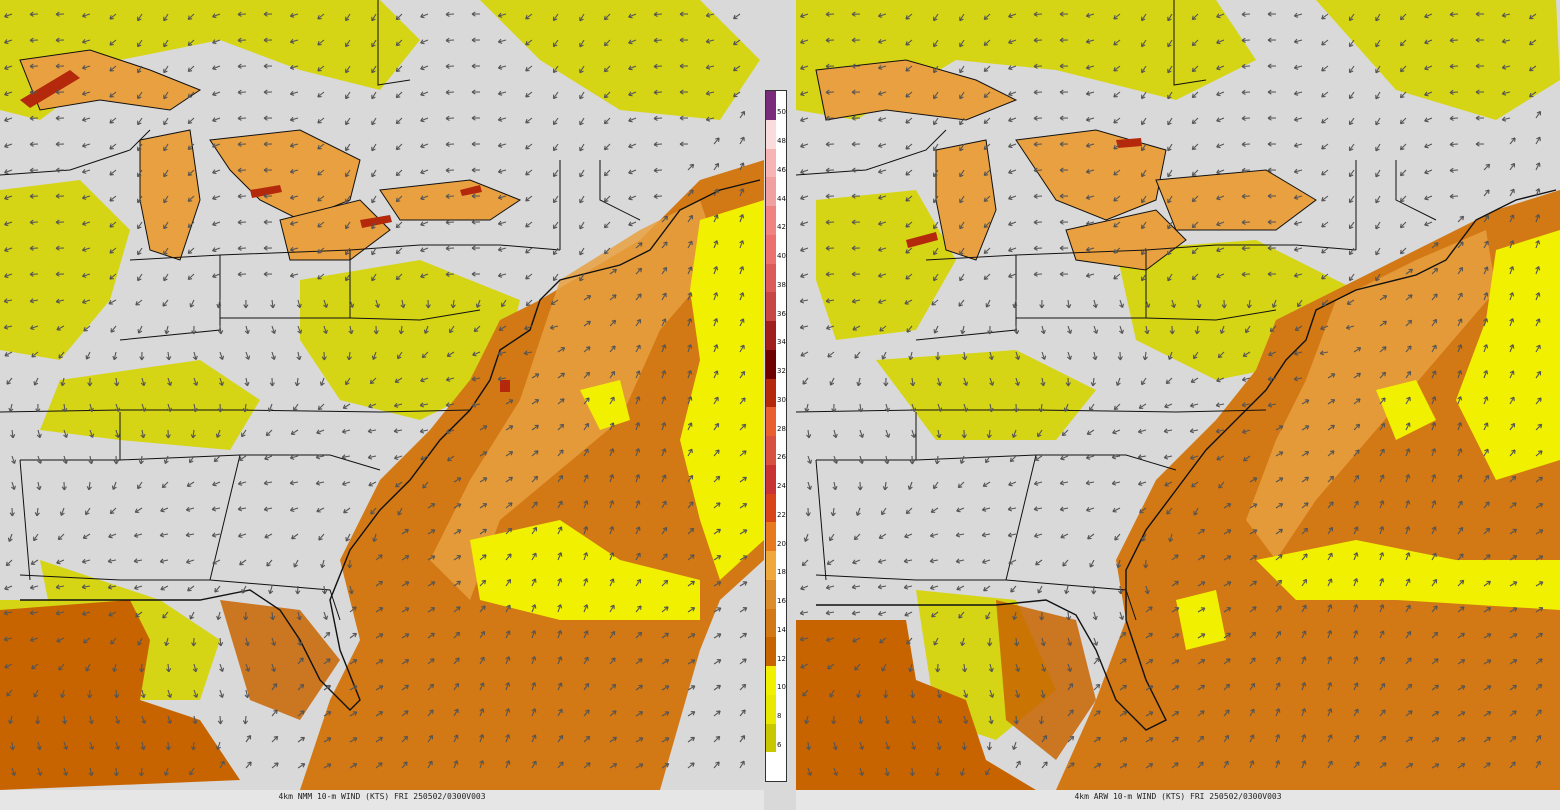  Describe the element at coordinates (781, 342) in the screenshot. I see `colorbar-label: 34` at that location.